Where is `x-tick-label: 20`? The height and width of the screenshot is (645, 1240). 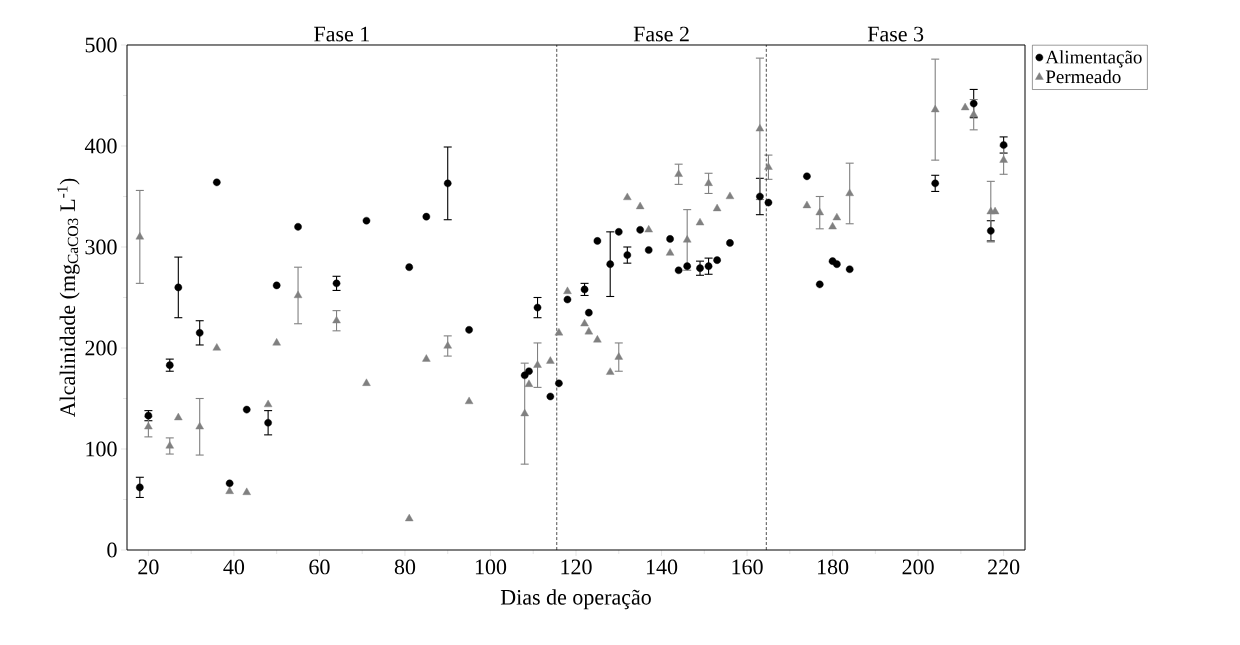
x-tick-label: 20 is located at coordinates (148, 567).